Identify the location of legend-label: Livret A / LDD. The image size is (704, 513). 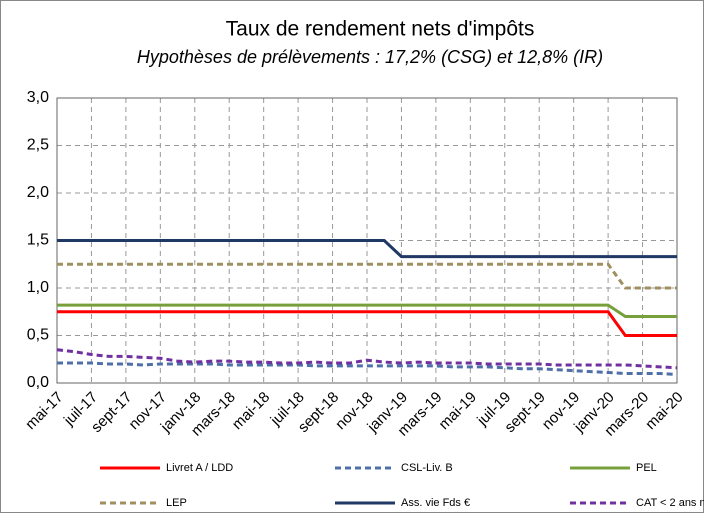
(199, 468).